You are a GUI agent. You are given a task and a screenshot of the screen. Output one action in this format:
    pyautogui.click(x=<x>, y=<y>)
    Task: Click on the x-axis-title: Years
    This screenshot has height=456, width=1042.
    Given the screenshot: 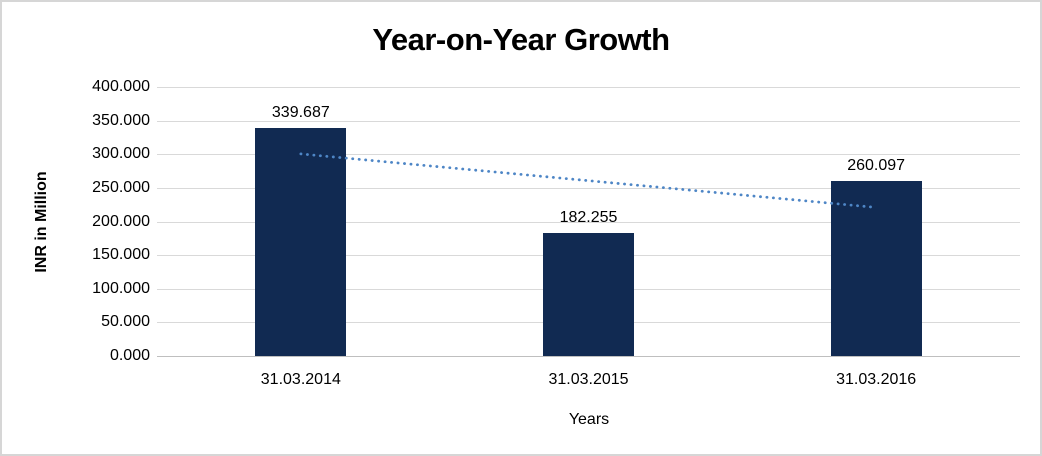 What is the action you would take?
    pyautogui.click(x=589, y=419)
    